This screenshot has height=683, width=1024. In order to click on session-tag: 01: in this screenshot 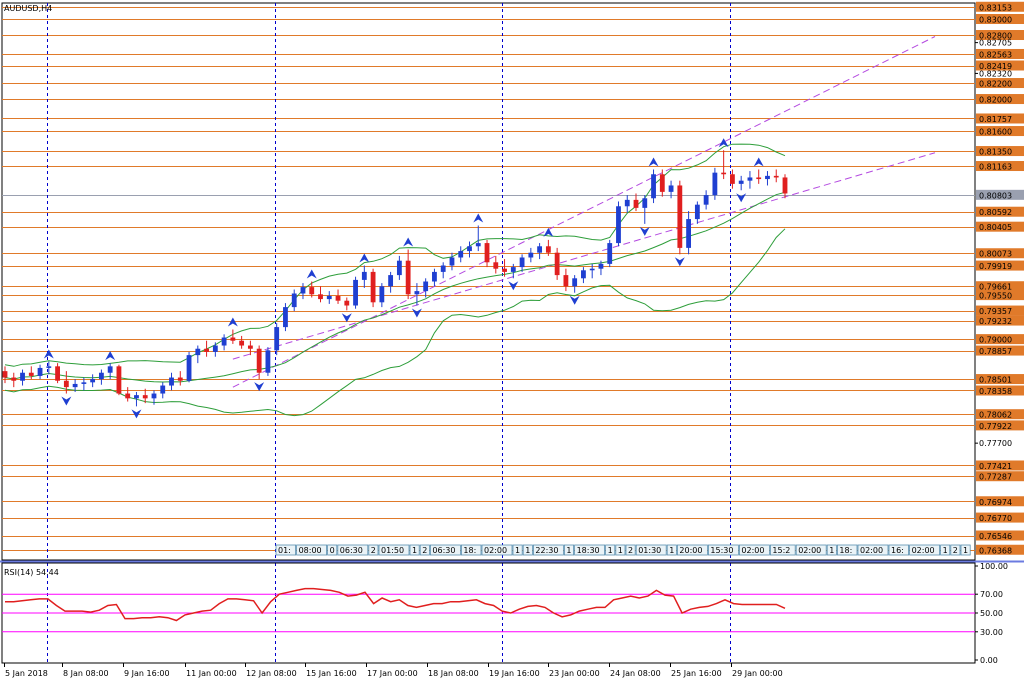, I will do `click(284, 550)`.